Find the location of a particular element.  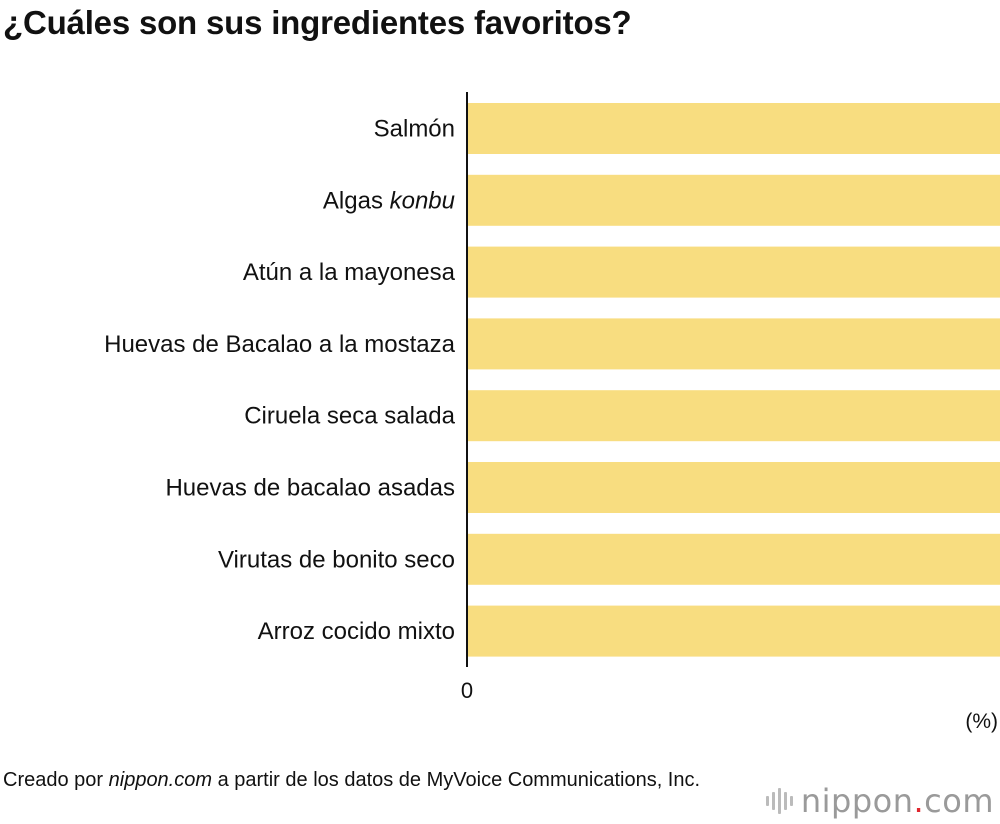

source-prefix: Creado por is located at coordinates (56, 780).